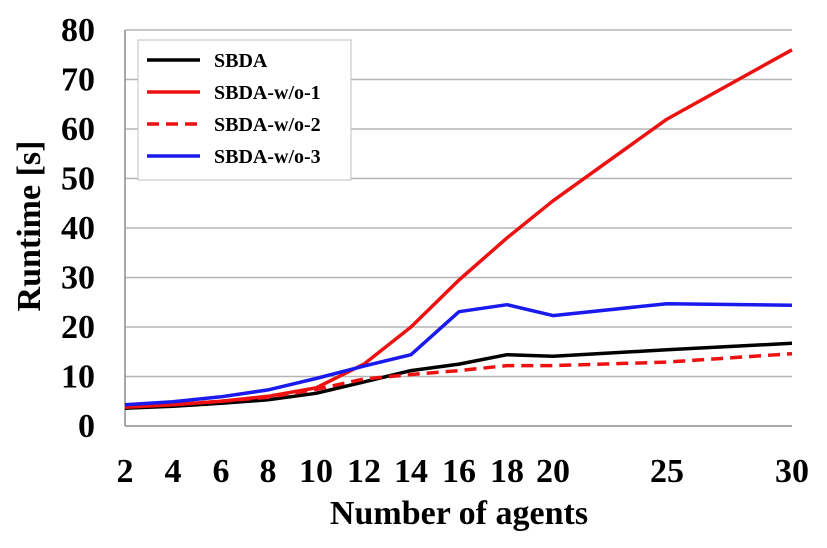 This screenshot has height=548, width=827. I want to click on x-tick-label: 30, so click(792, 471).